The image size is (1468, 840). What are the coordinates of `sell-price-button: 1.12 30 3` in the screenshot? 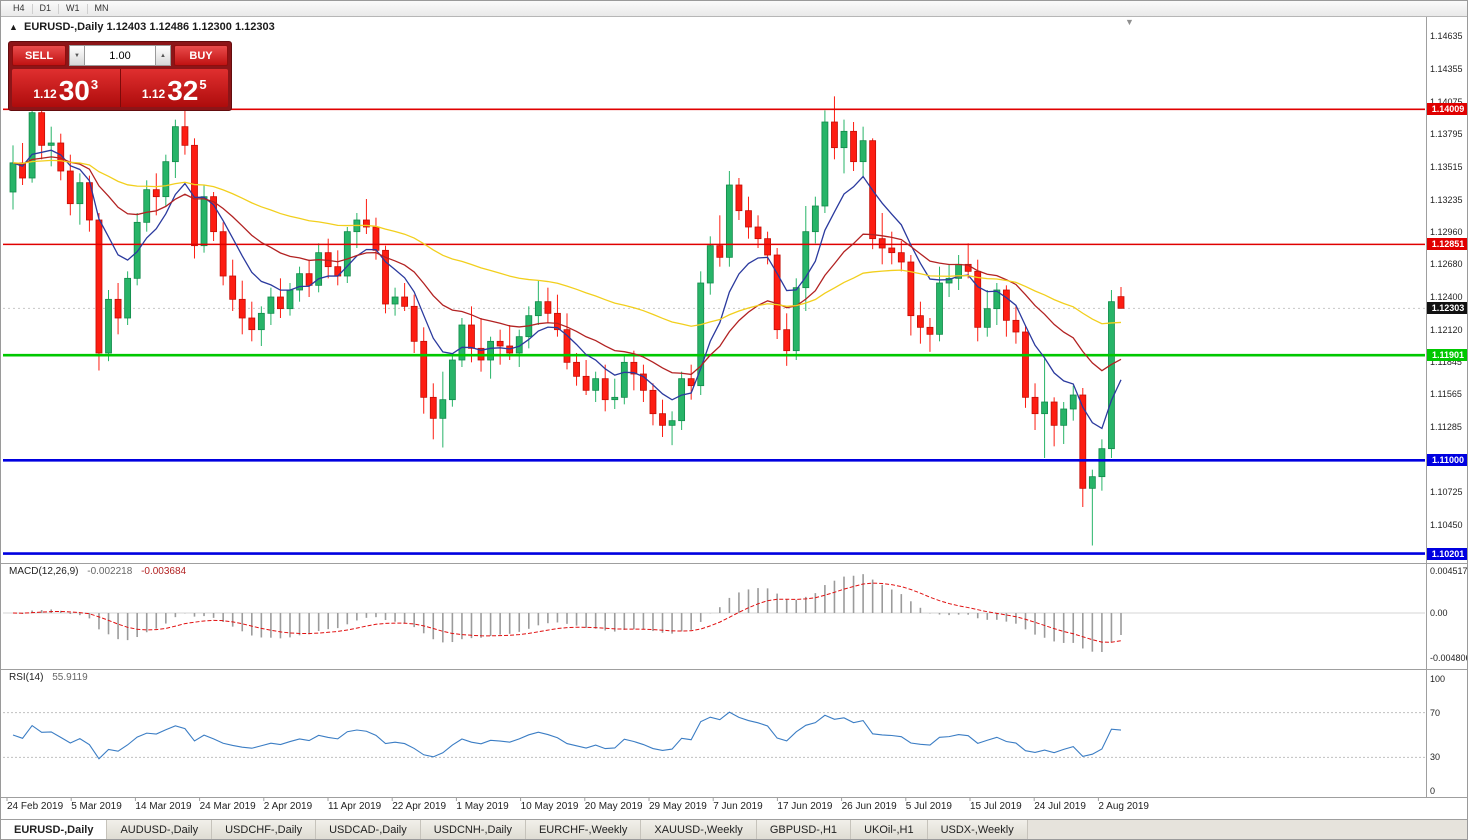 It's located at (66, 88).